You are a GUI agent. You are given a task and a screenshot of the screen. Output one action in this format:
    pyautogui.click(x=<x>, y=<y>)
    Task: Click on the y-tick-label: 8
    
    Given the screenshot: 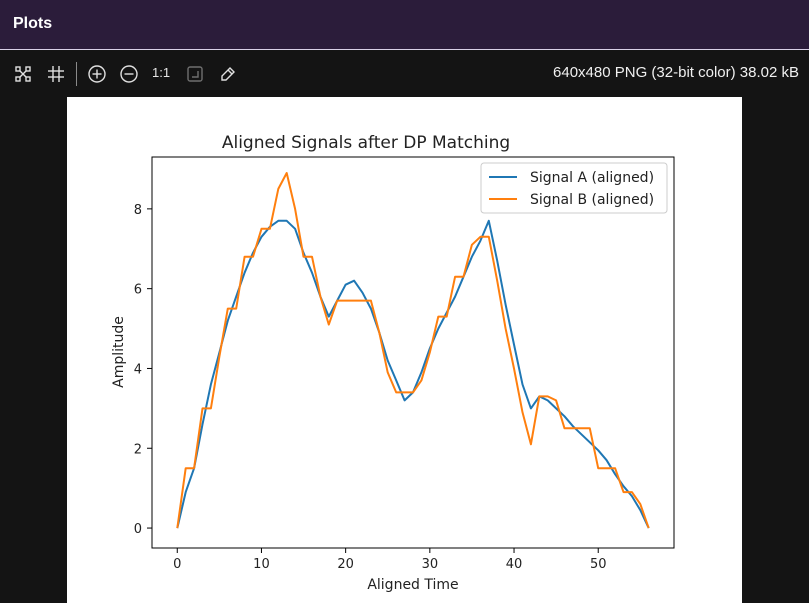 What is the action you would take?
    pyautogui.click(x=138, y=210)
    